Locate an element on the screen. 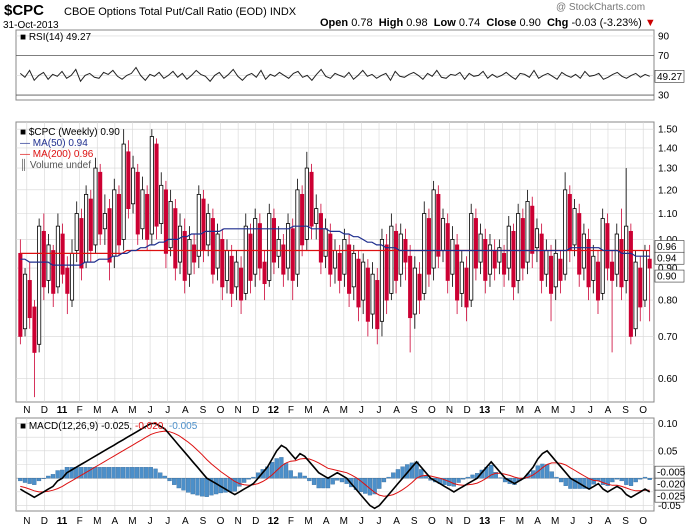 This screenshot has height=530, width=700. macd-x-axis: N D 11 F M A M J J A S O N D 12 F M A M J J A S O N D 13 F M A M J J A S O is located at coordinates (335, 521).